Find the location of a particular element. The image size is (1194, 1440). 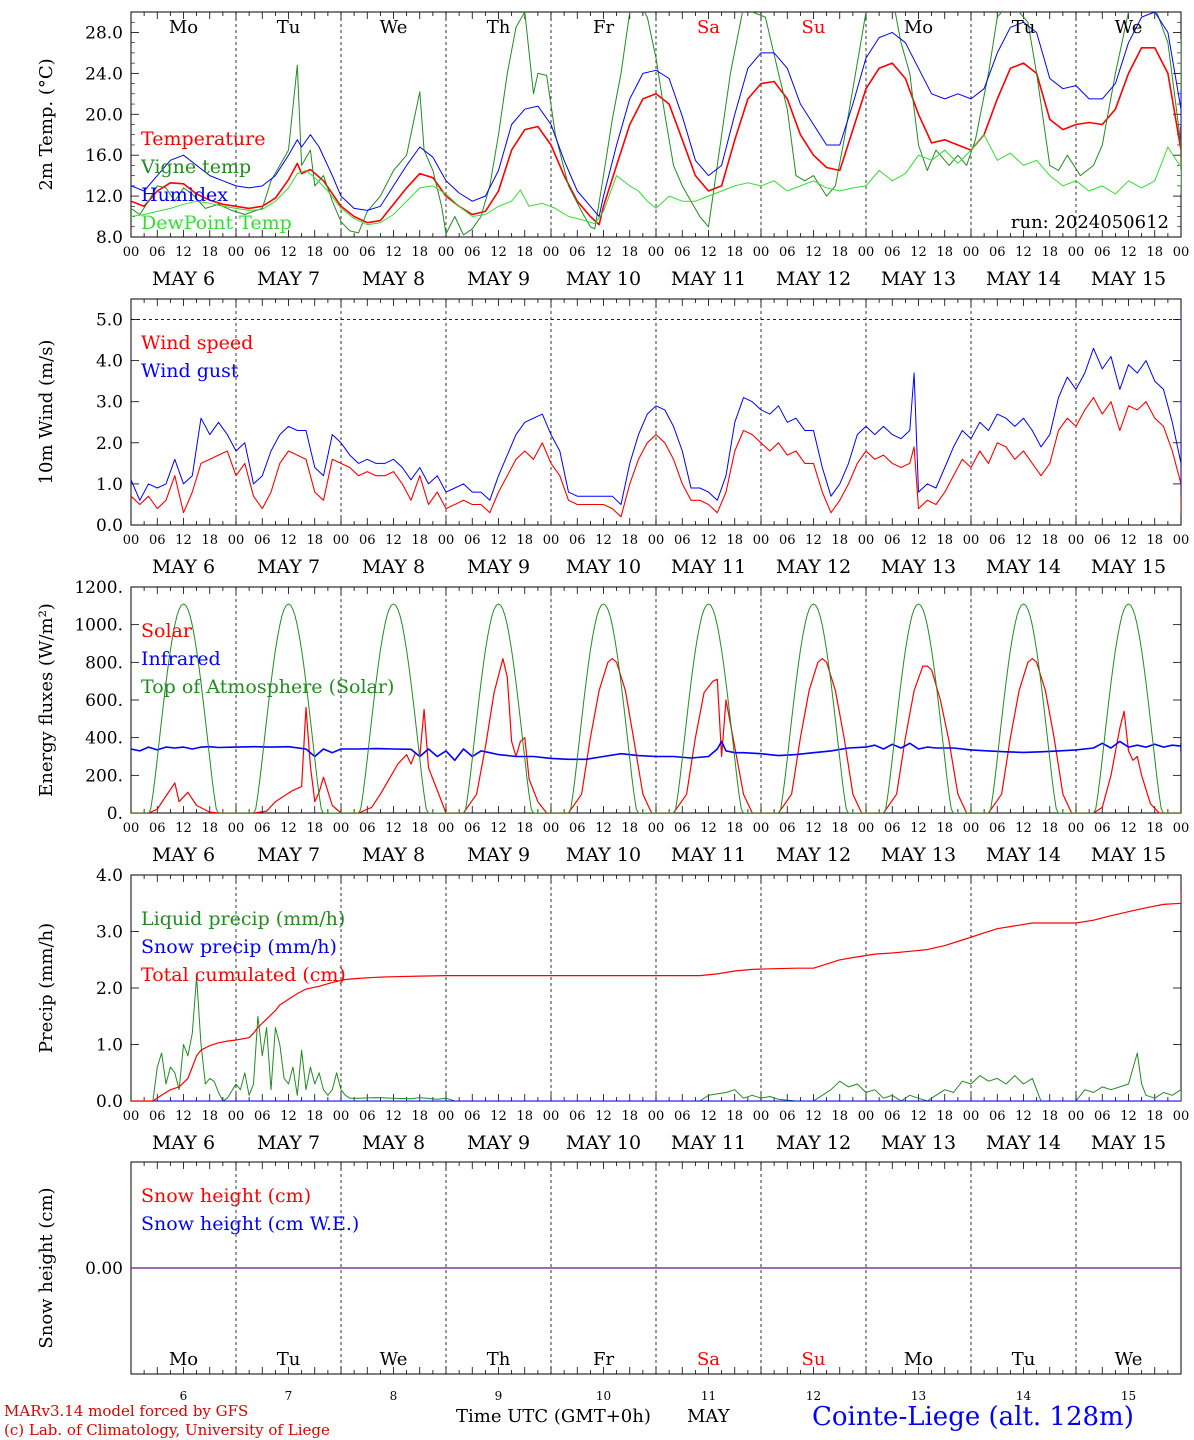

y-tick-label: 8.0 is located at coordinates (109, 238).